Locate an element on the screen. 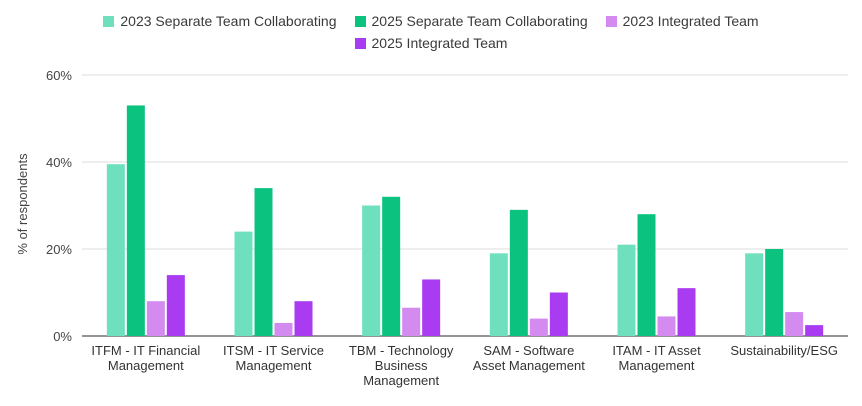 Image resolution: width=862 pixels, height=406 pixels. x-tick-label: Sustainability/ESG is located at coordinates (784, 350).